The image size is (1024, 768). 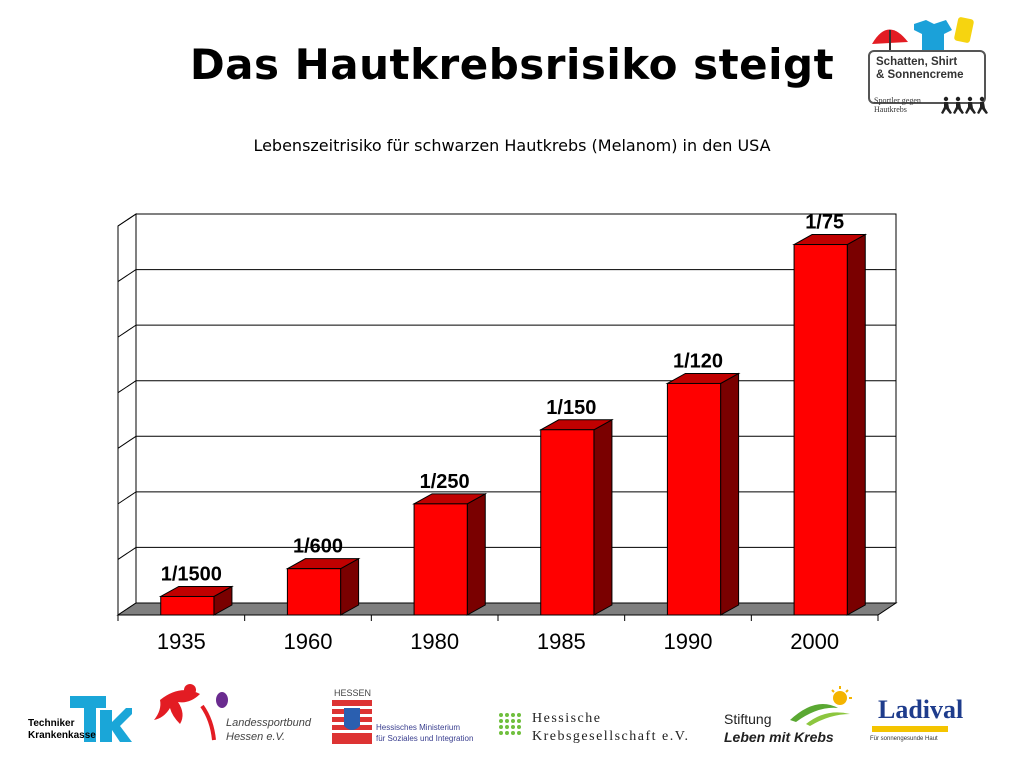 What do you see at coordinates (561, 641) in the screenshot?
I see `x-tick-label: 1985` at bounding box center [561, 641].